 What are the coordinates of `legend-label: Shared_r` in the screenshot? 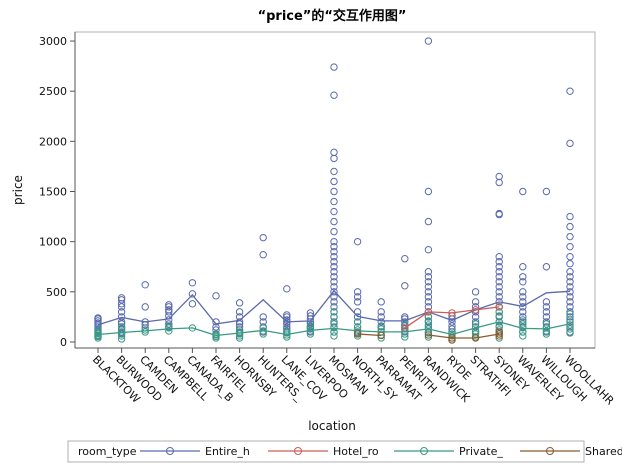 It's located at (603, 451).